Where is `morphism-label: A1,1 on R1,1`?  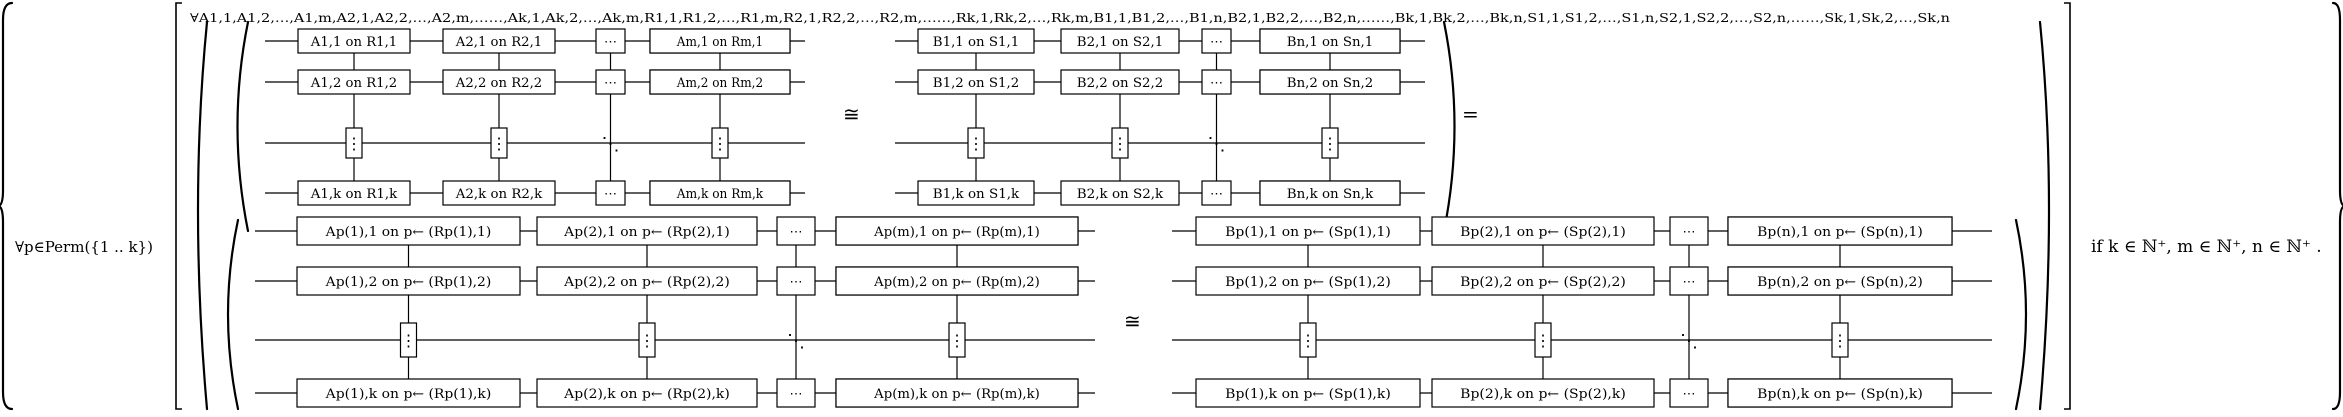
morphism-label: A1,1 on R1,1 is located at coordinates (353, 42).